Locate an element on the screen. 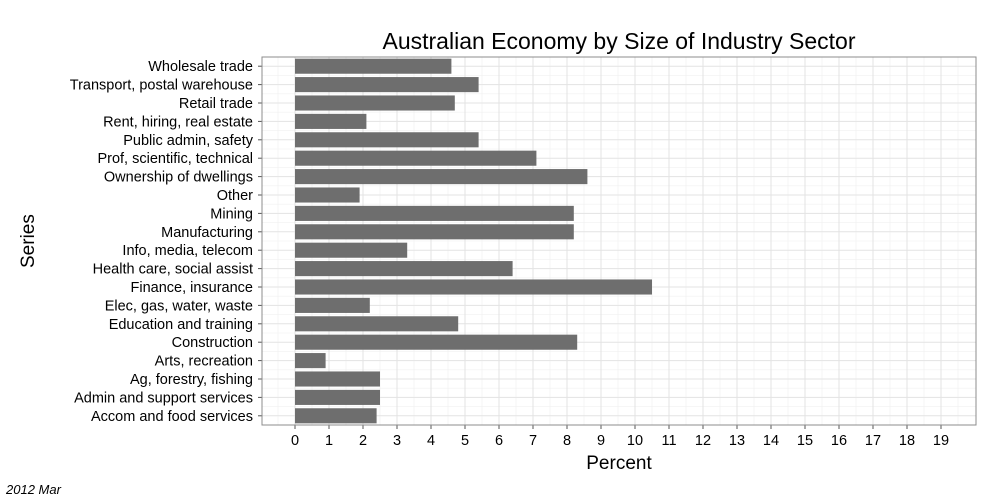  y-tick-label: Rent, hiring, real estate is located at coordinates (178, 122).